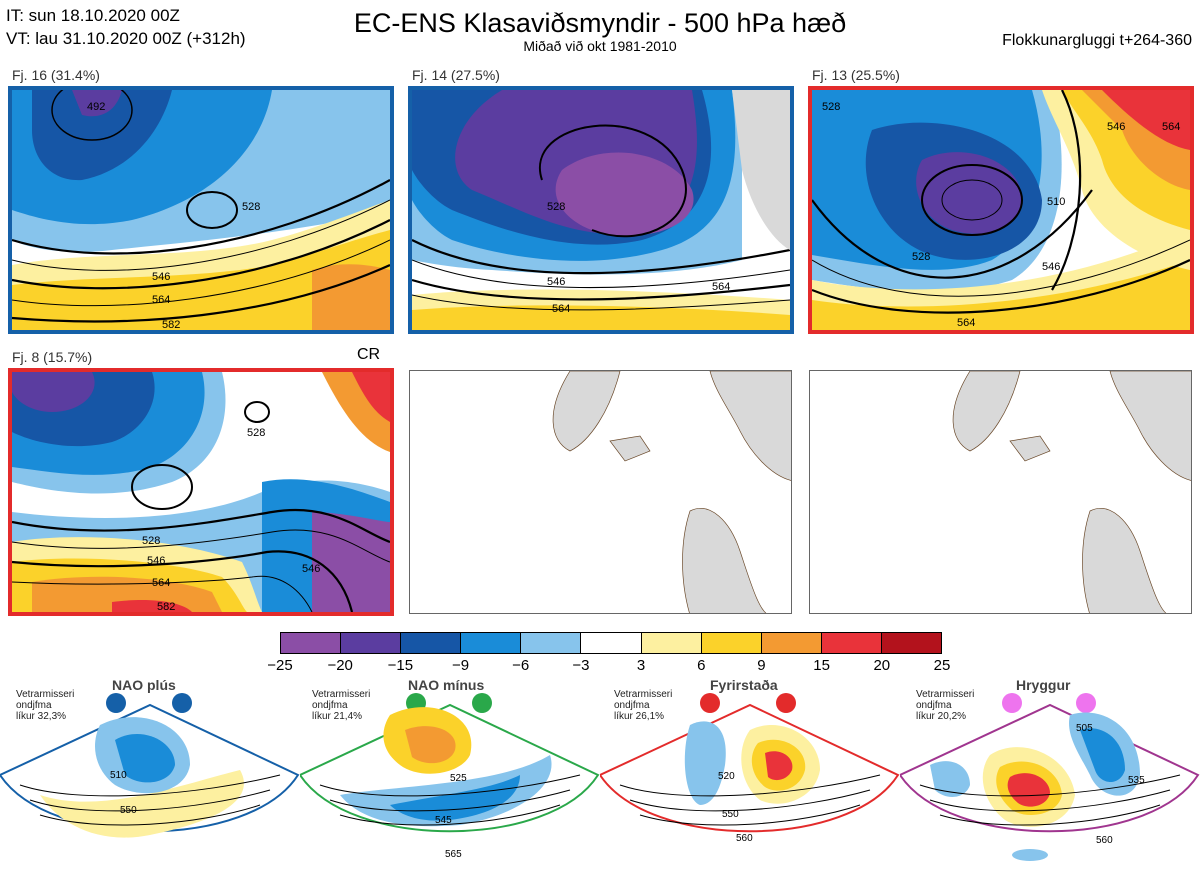 Image resolution: width=1200 pixels, height=871 pixels. Describe the element at coordinates (1097, 40) in the screenshot. I see `classification-window: Flokkunargluggi t+264-360` at that location.